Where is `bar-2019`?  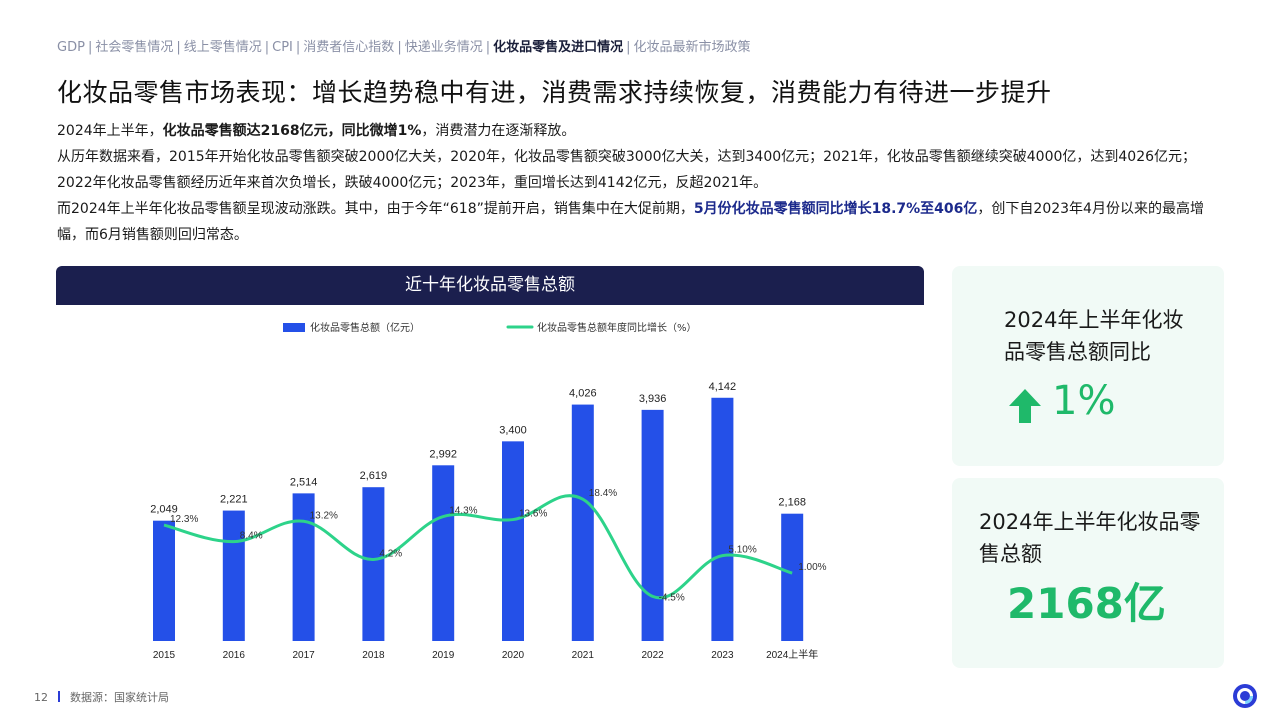
bar-2019 is located at coordinates (443, 553).